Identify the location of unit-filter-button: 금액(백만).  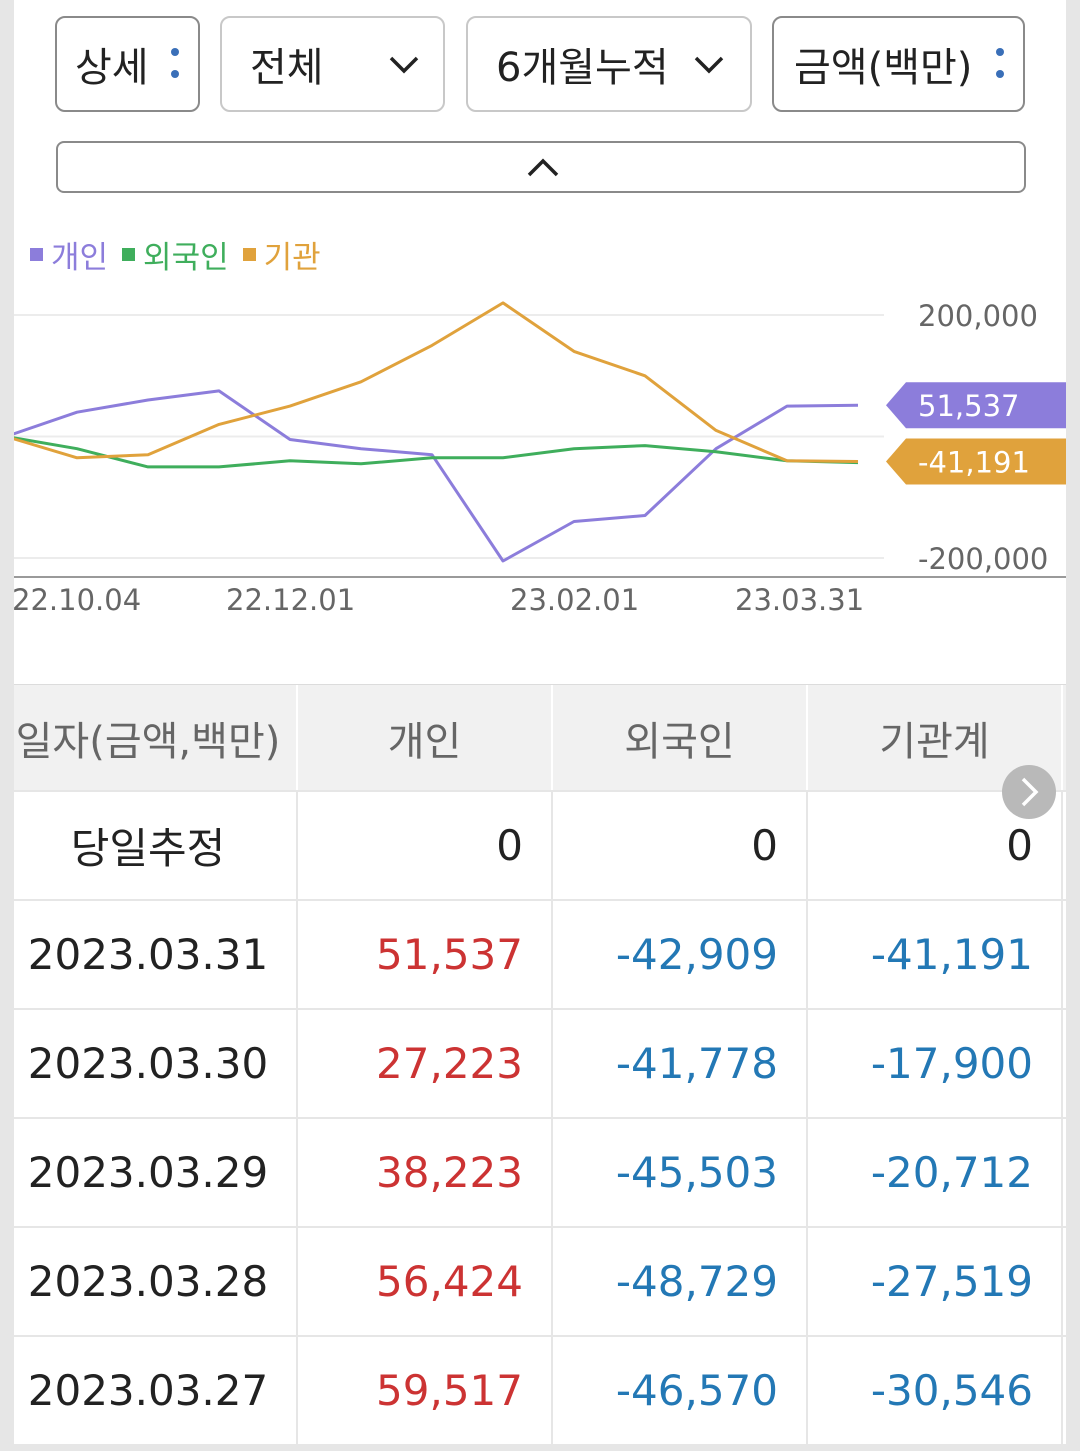
(898, 64).